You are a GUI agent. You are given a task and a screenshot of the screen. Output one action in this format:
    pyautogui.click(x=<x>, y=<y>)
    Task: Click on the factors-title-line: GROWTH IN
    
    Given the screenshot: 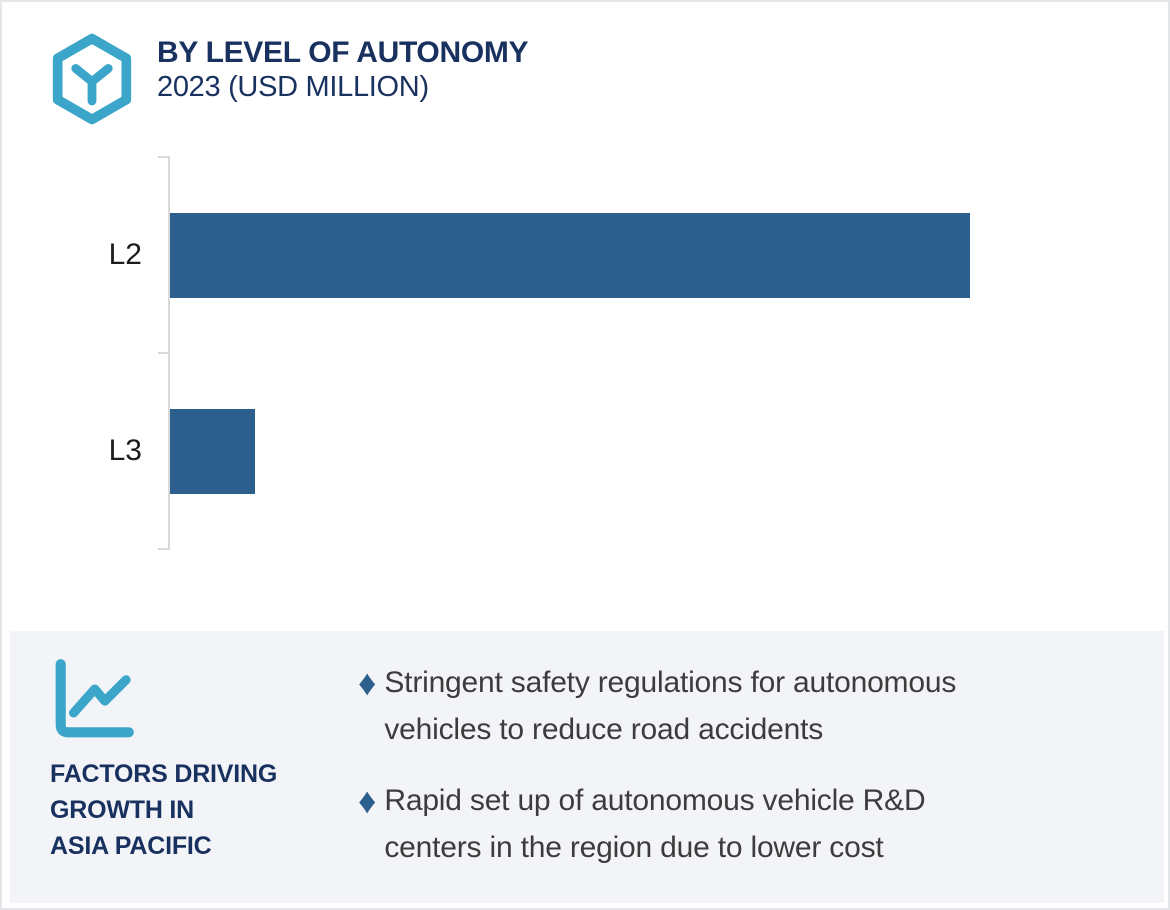 What is the action you would take?
    pyautogui.click(x=122, y=810)
    